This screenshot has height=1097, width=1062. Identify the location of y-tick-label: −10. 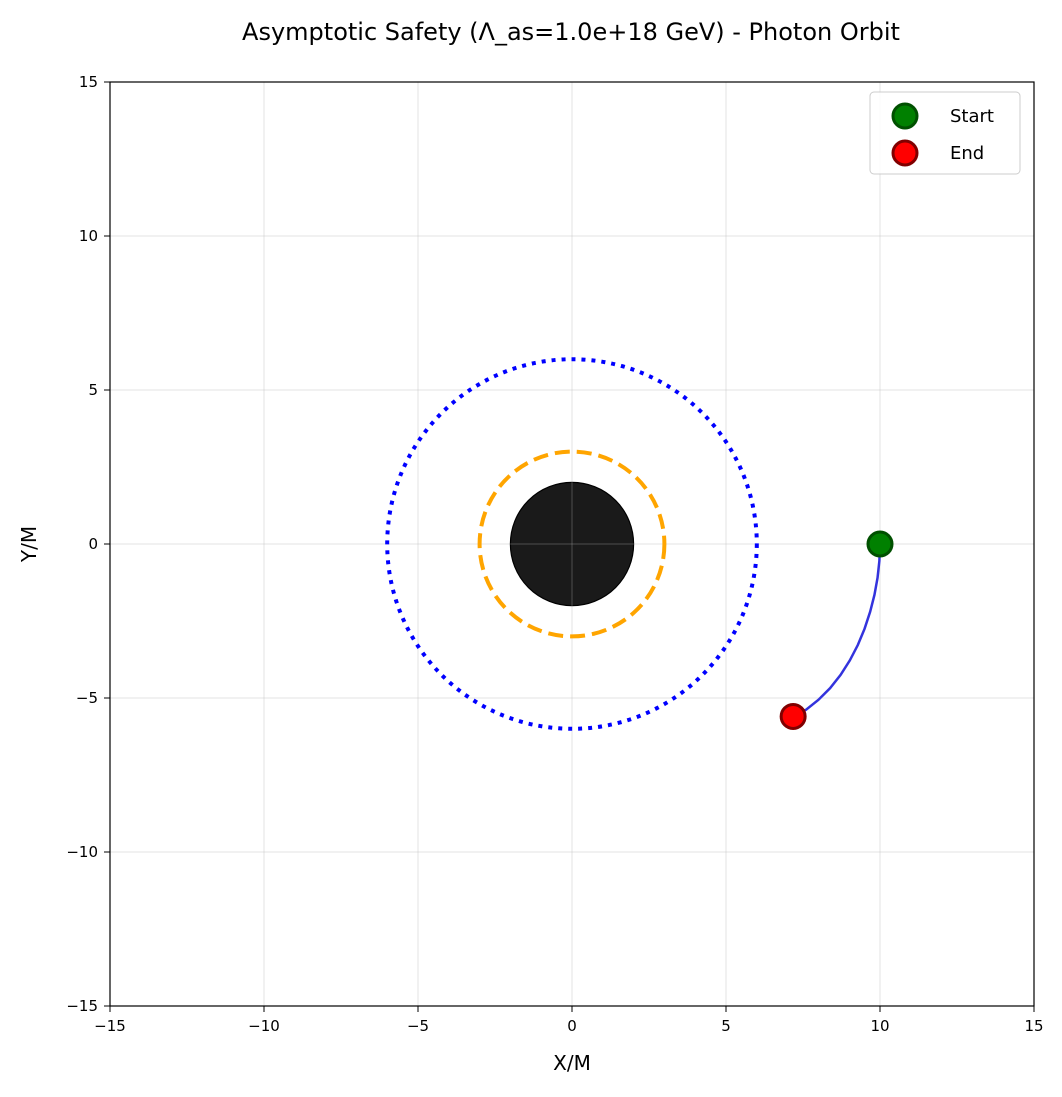
(82, 852).